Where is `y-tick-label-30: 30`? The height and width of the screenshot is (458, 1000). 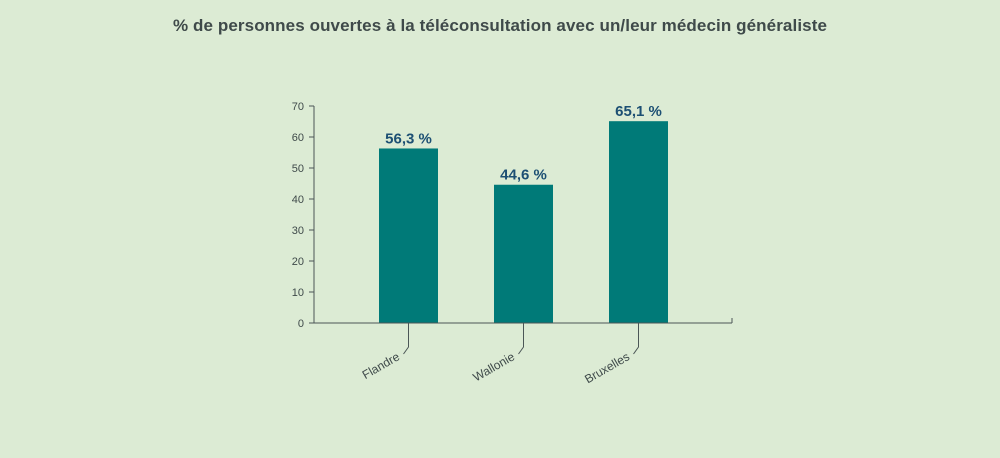 y-tick-label-30: 30 is located at coordinates (298, 231).